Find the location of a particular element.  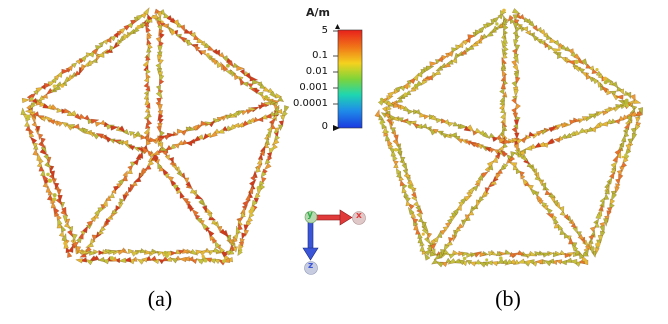

colorbar is located at coordinates (350, 79).